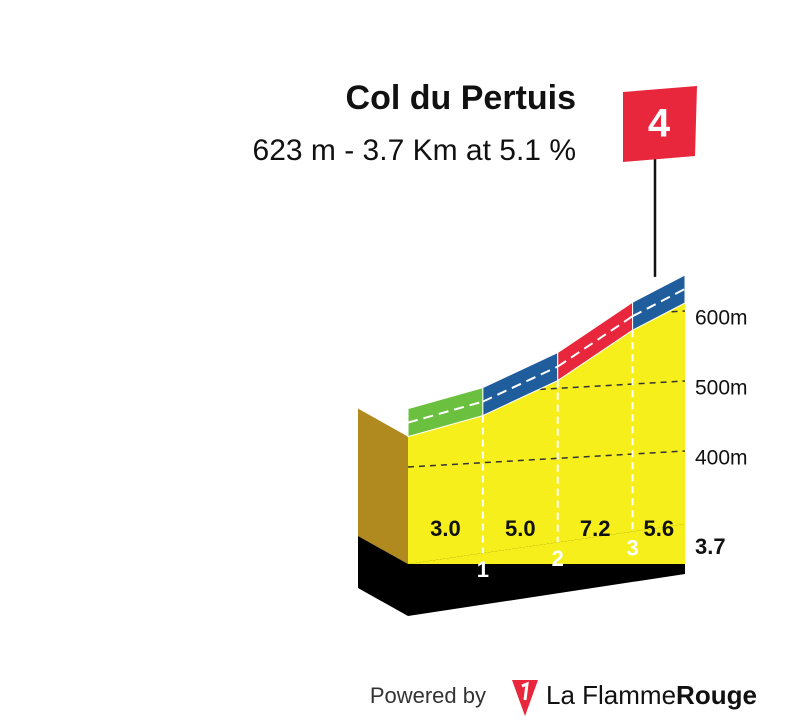  What do you see at coordinates (659, 528) in the screenshot?
I see `gradient-label: 5.6` at bounding box center [659, 528].